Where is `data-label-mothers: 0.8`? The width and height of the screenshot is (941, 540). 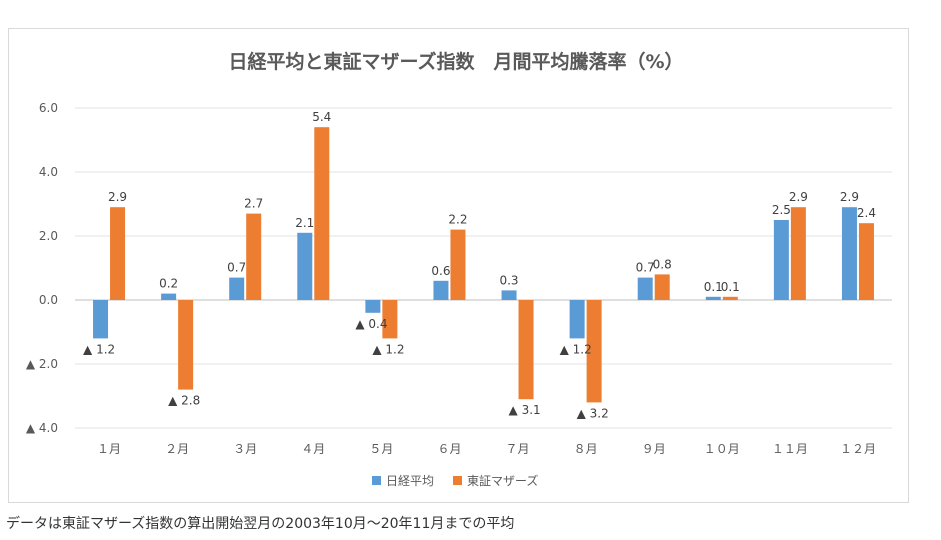
data-label-mothers: 0.8 is located at coordinates (662, 264).